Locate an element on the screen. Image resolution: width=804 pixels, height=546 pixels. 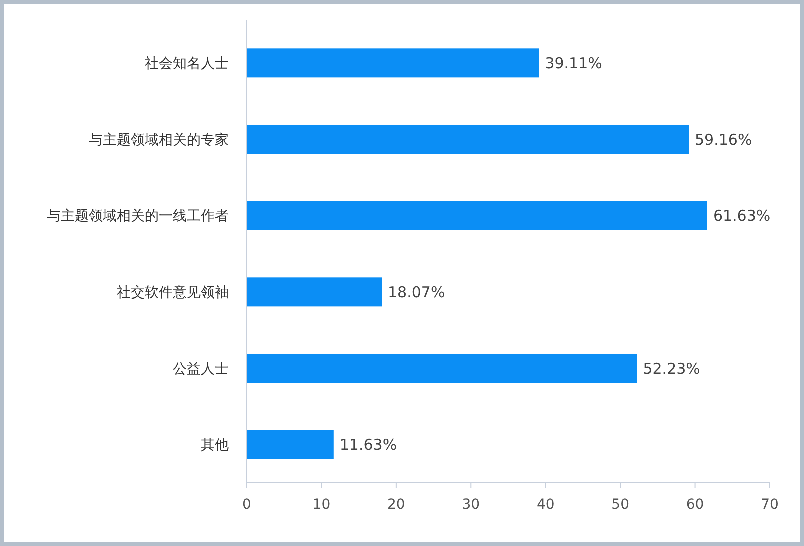
data-label: 39.11% is located at coordinates (573, 63).